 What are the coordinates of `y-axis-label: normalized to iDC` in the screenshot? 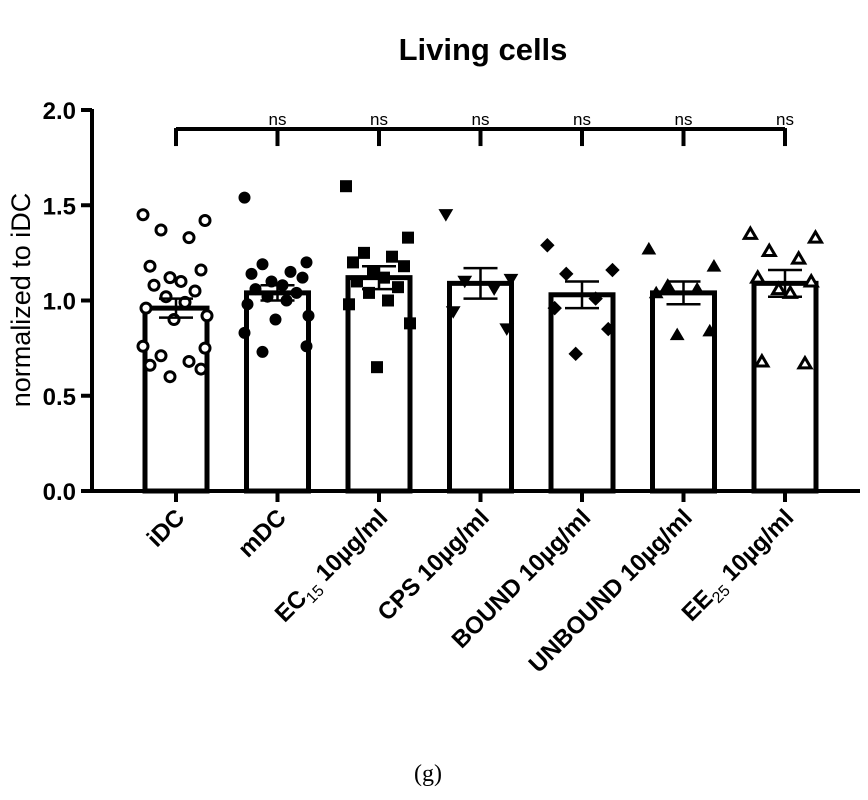 It's located at (21, 300).